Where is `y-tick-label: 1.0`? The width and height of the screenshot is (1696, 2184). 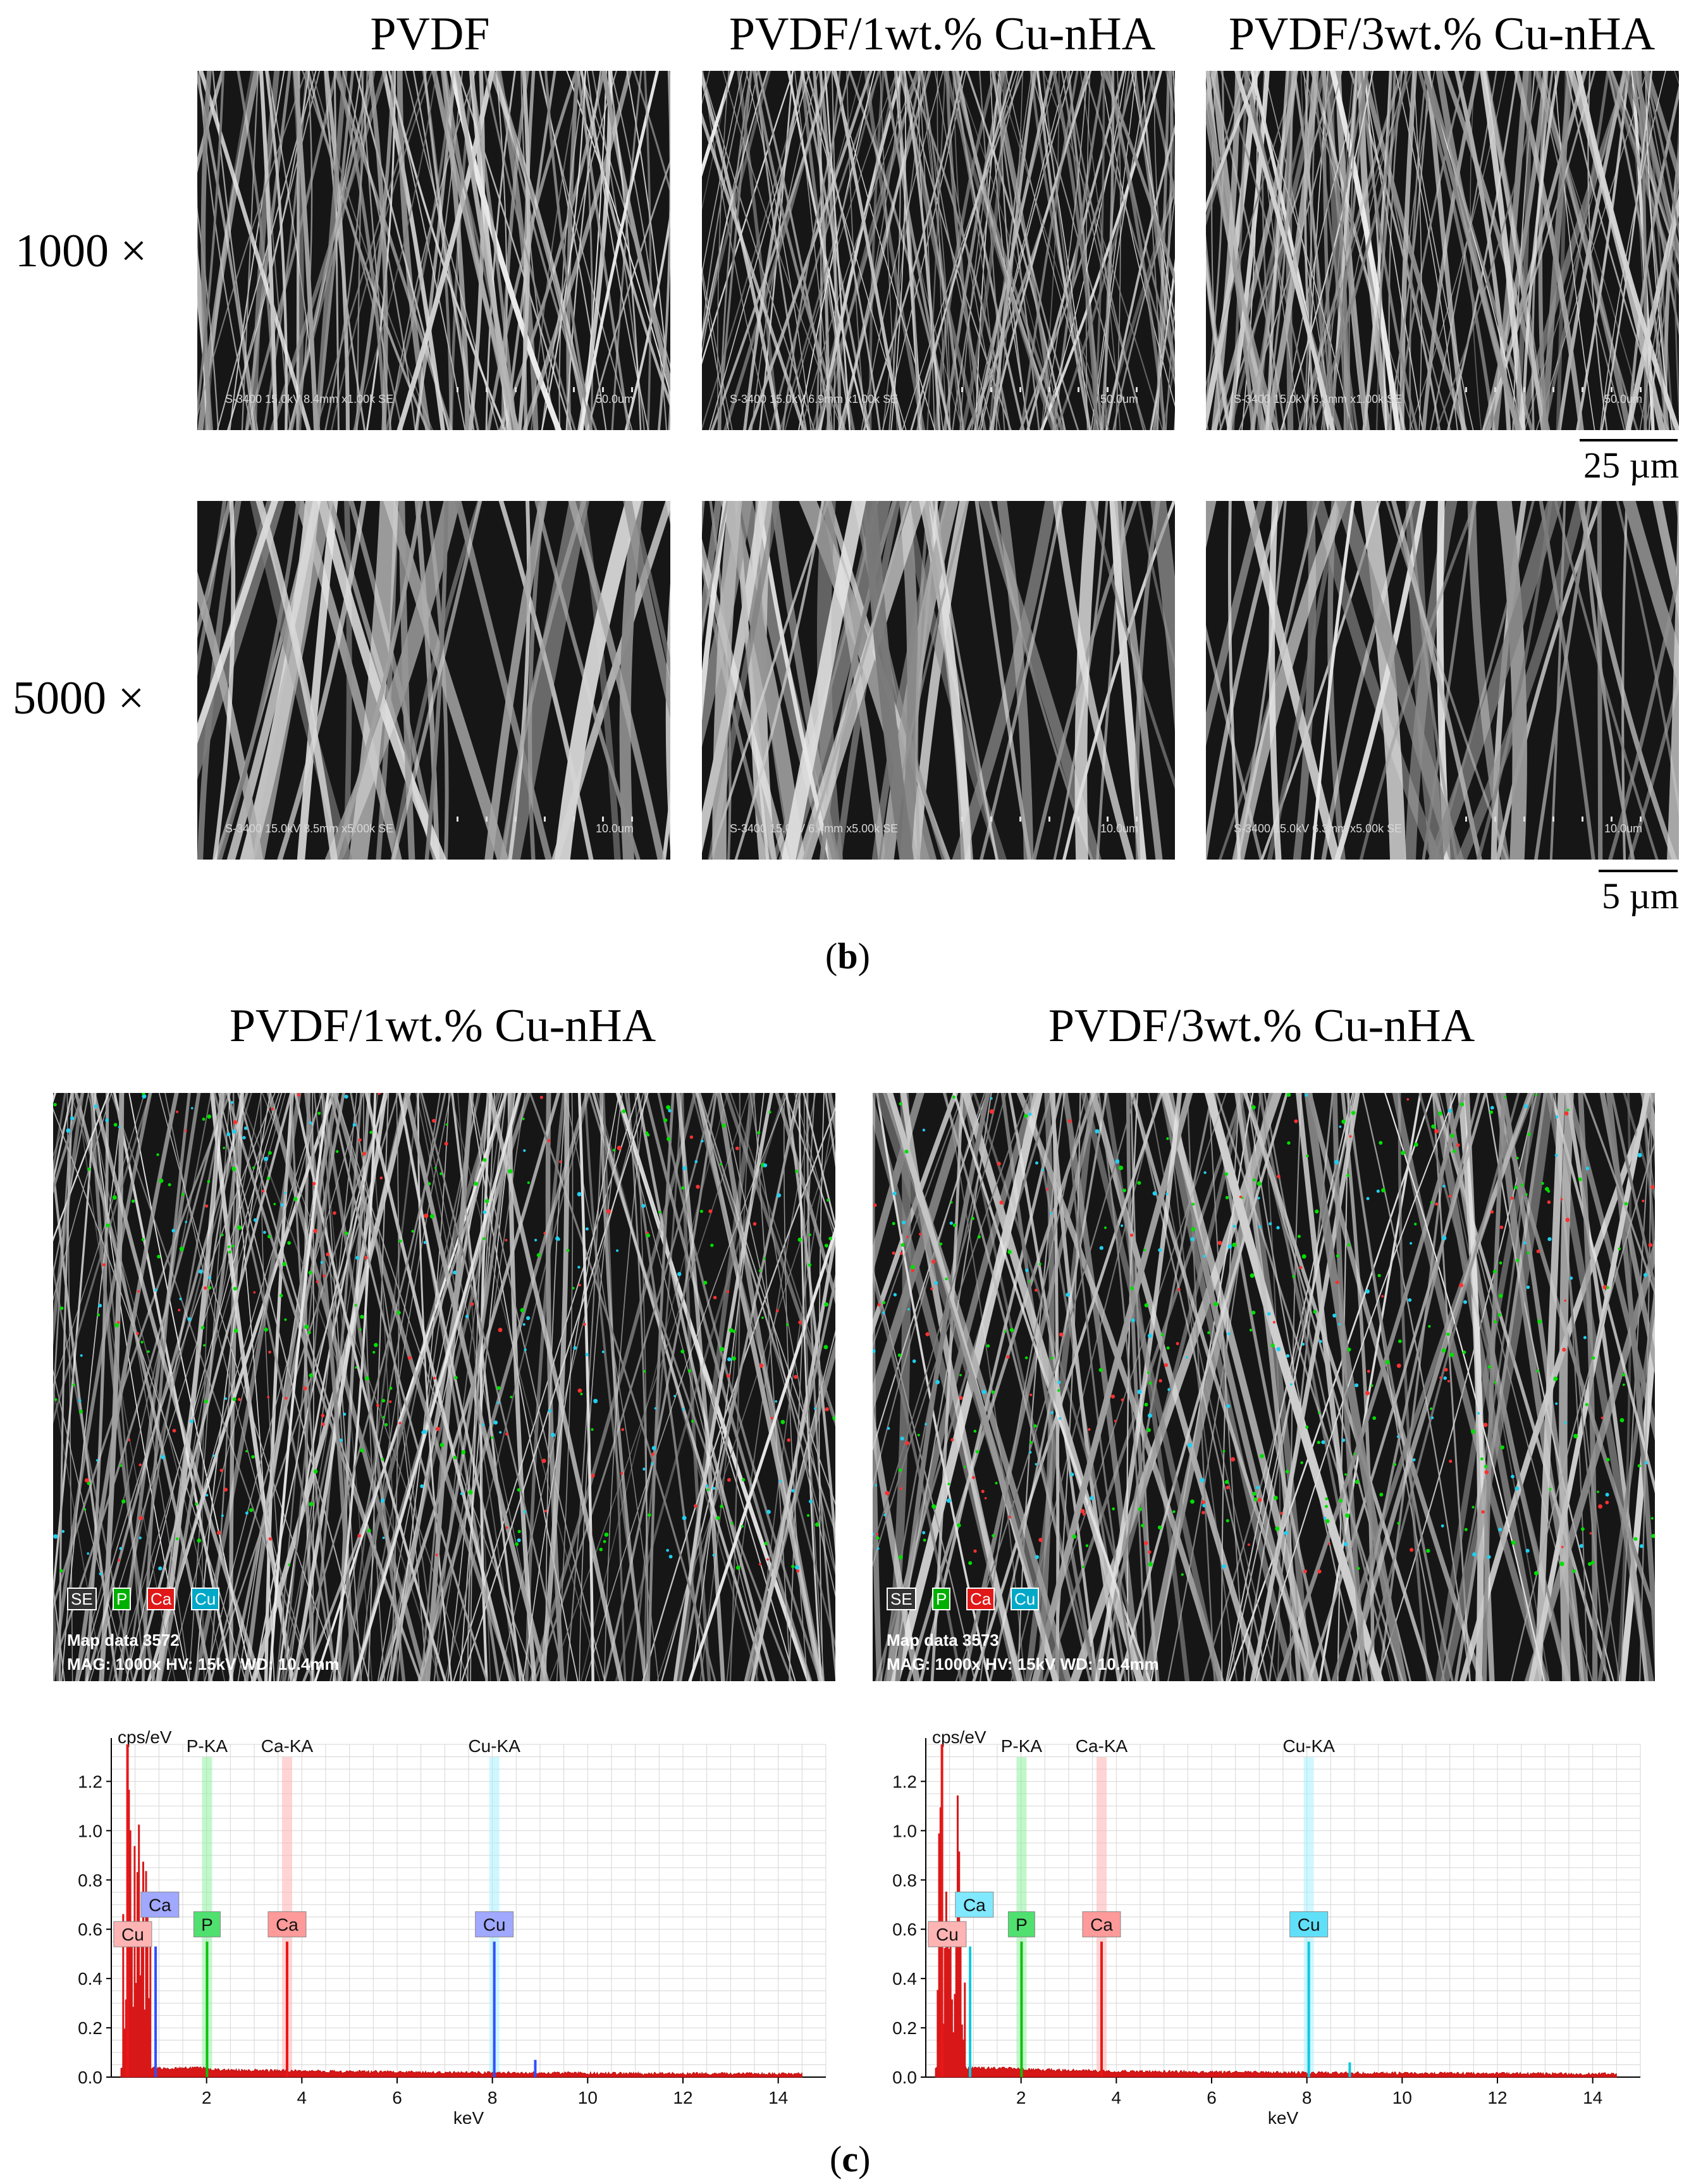
y-tick-label: 1.0 is located at coordinates (904, 1831).